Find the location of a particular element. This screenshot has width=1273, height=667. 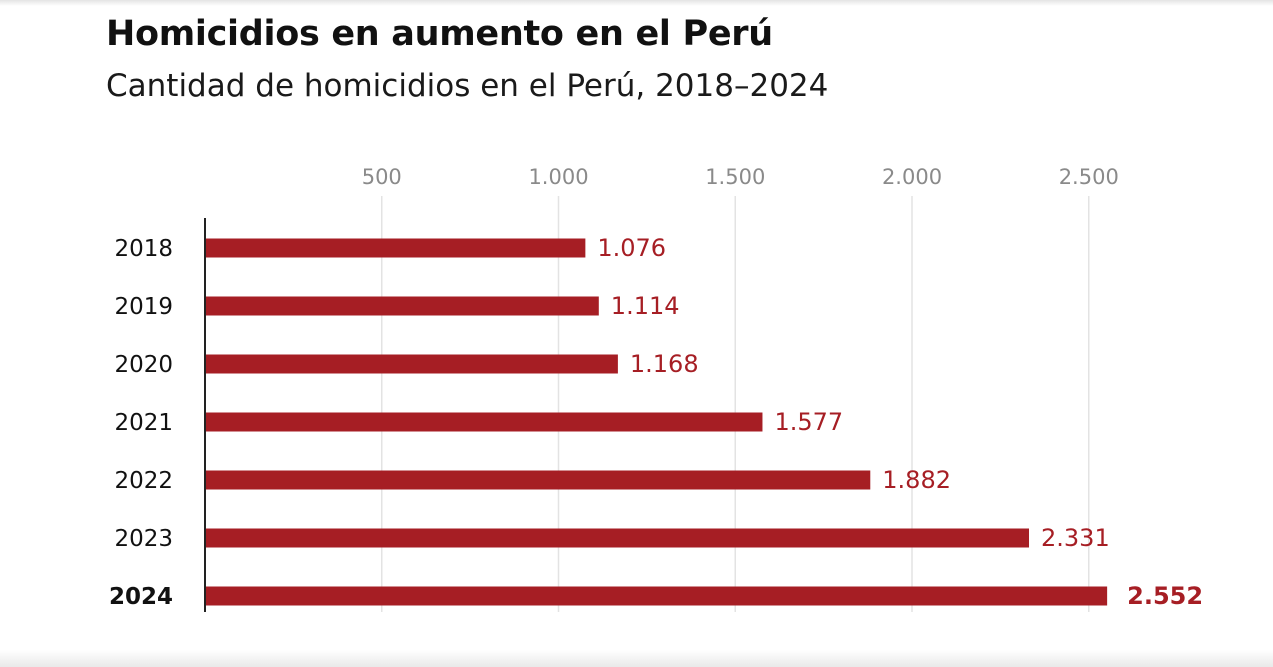

value-label-2022: 1.882 is located at coordinates (916, 480).